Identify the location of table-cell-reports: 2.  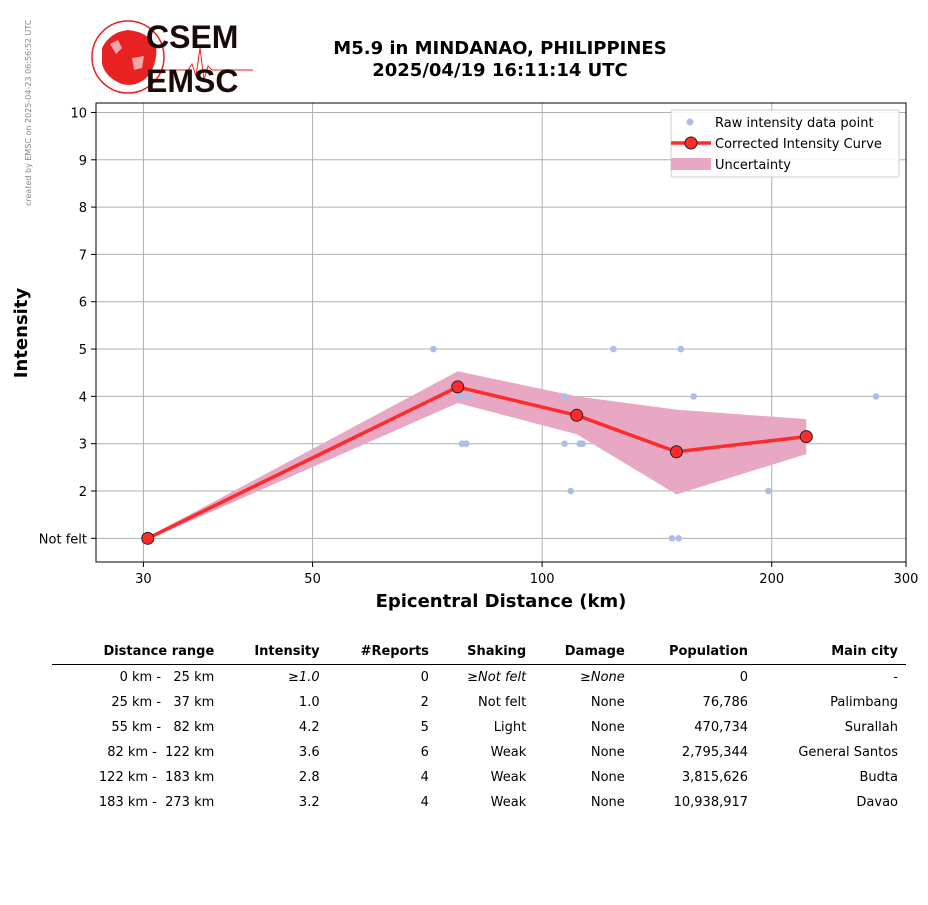
(424, 702).